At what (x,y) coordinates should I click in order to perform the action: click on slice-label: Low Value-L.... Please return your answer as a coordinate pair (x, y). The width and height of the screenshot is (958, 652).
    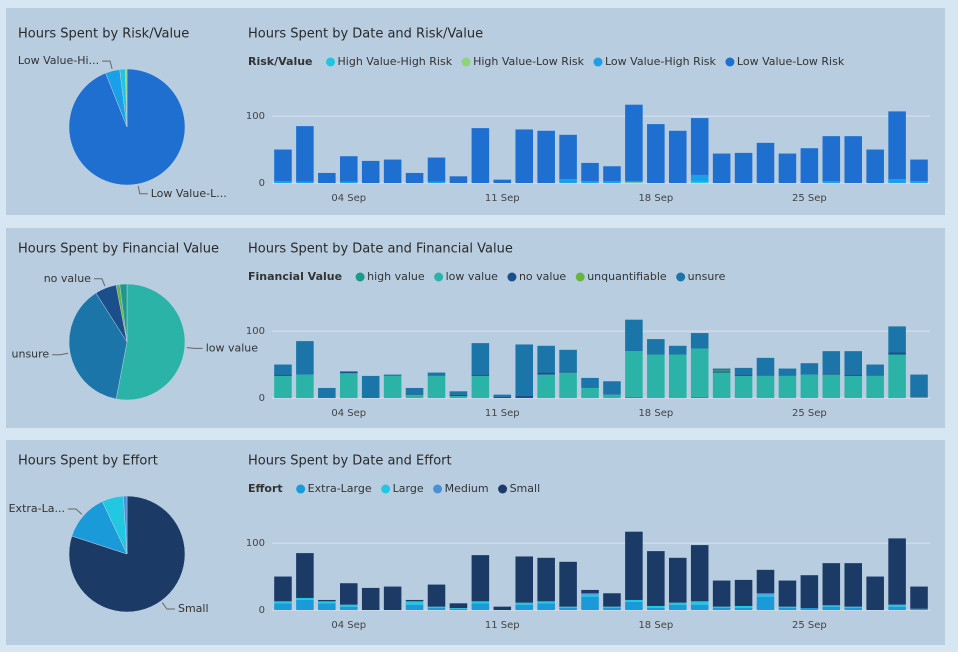
    Looking at the image, I should click on (189, 193).